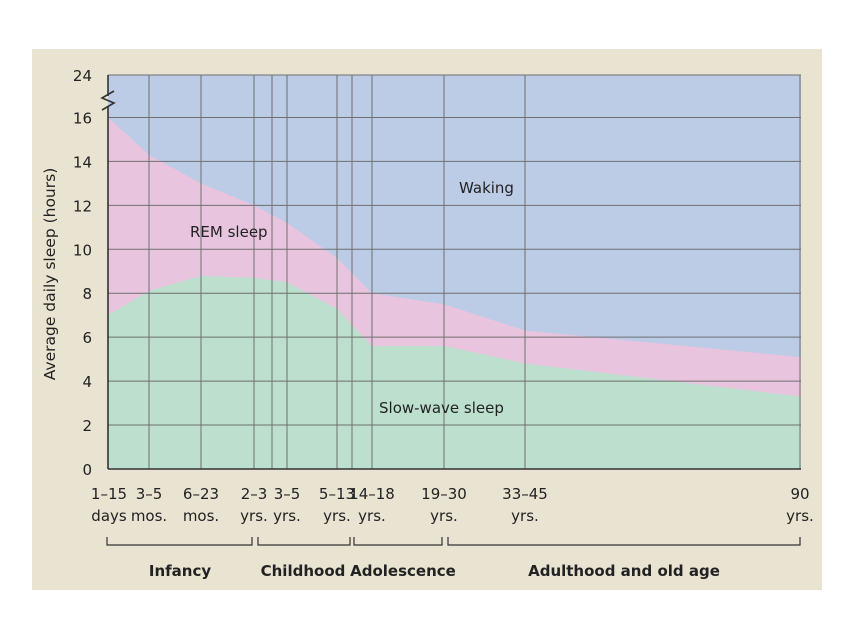 This screenshot has width=853, height=640. Describe the element at coordinates (254, 494) in the screenshot. I see `x-tick-label: 2–3` at that location.